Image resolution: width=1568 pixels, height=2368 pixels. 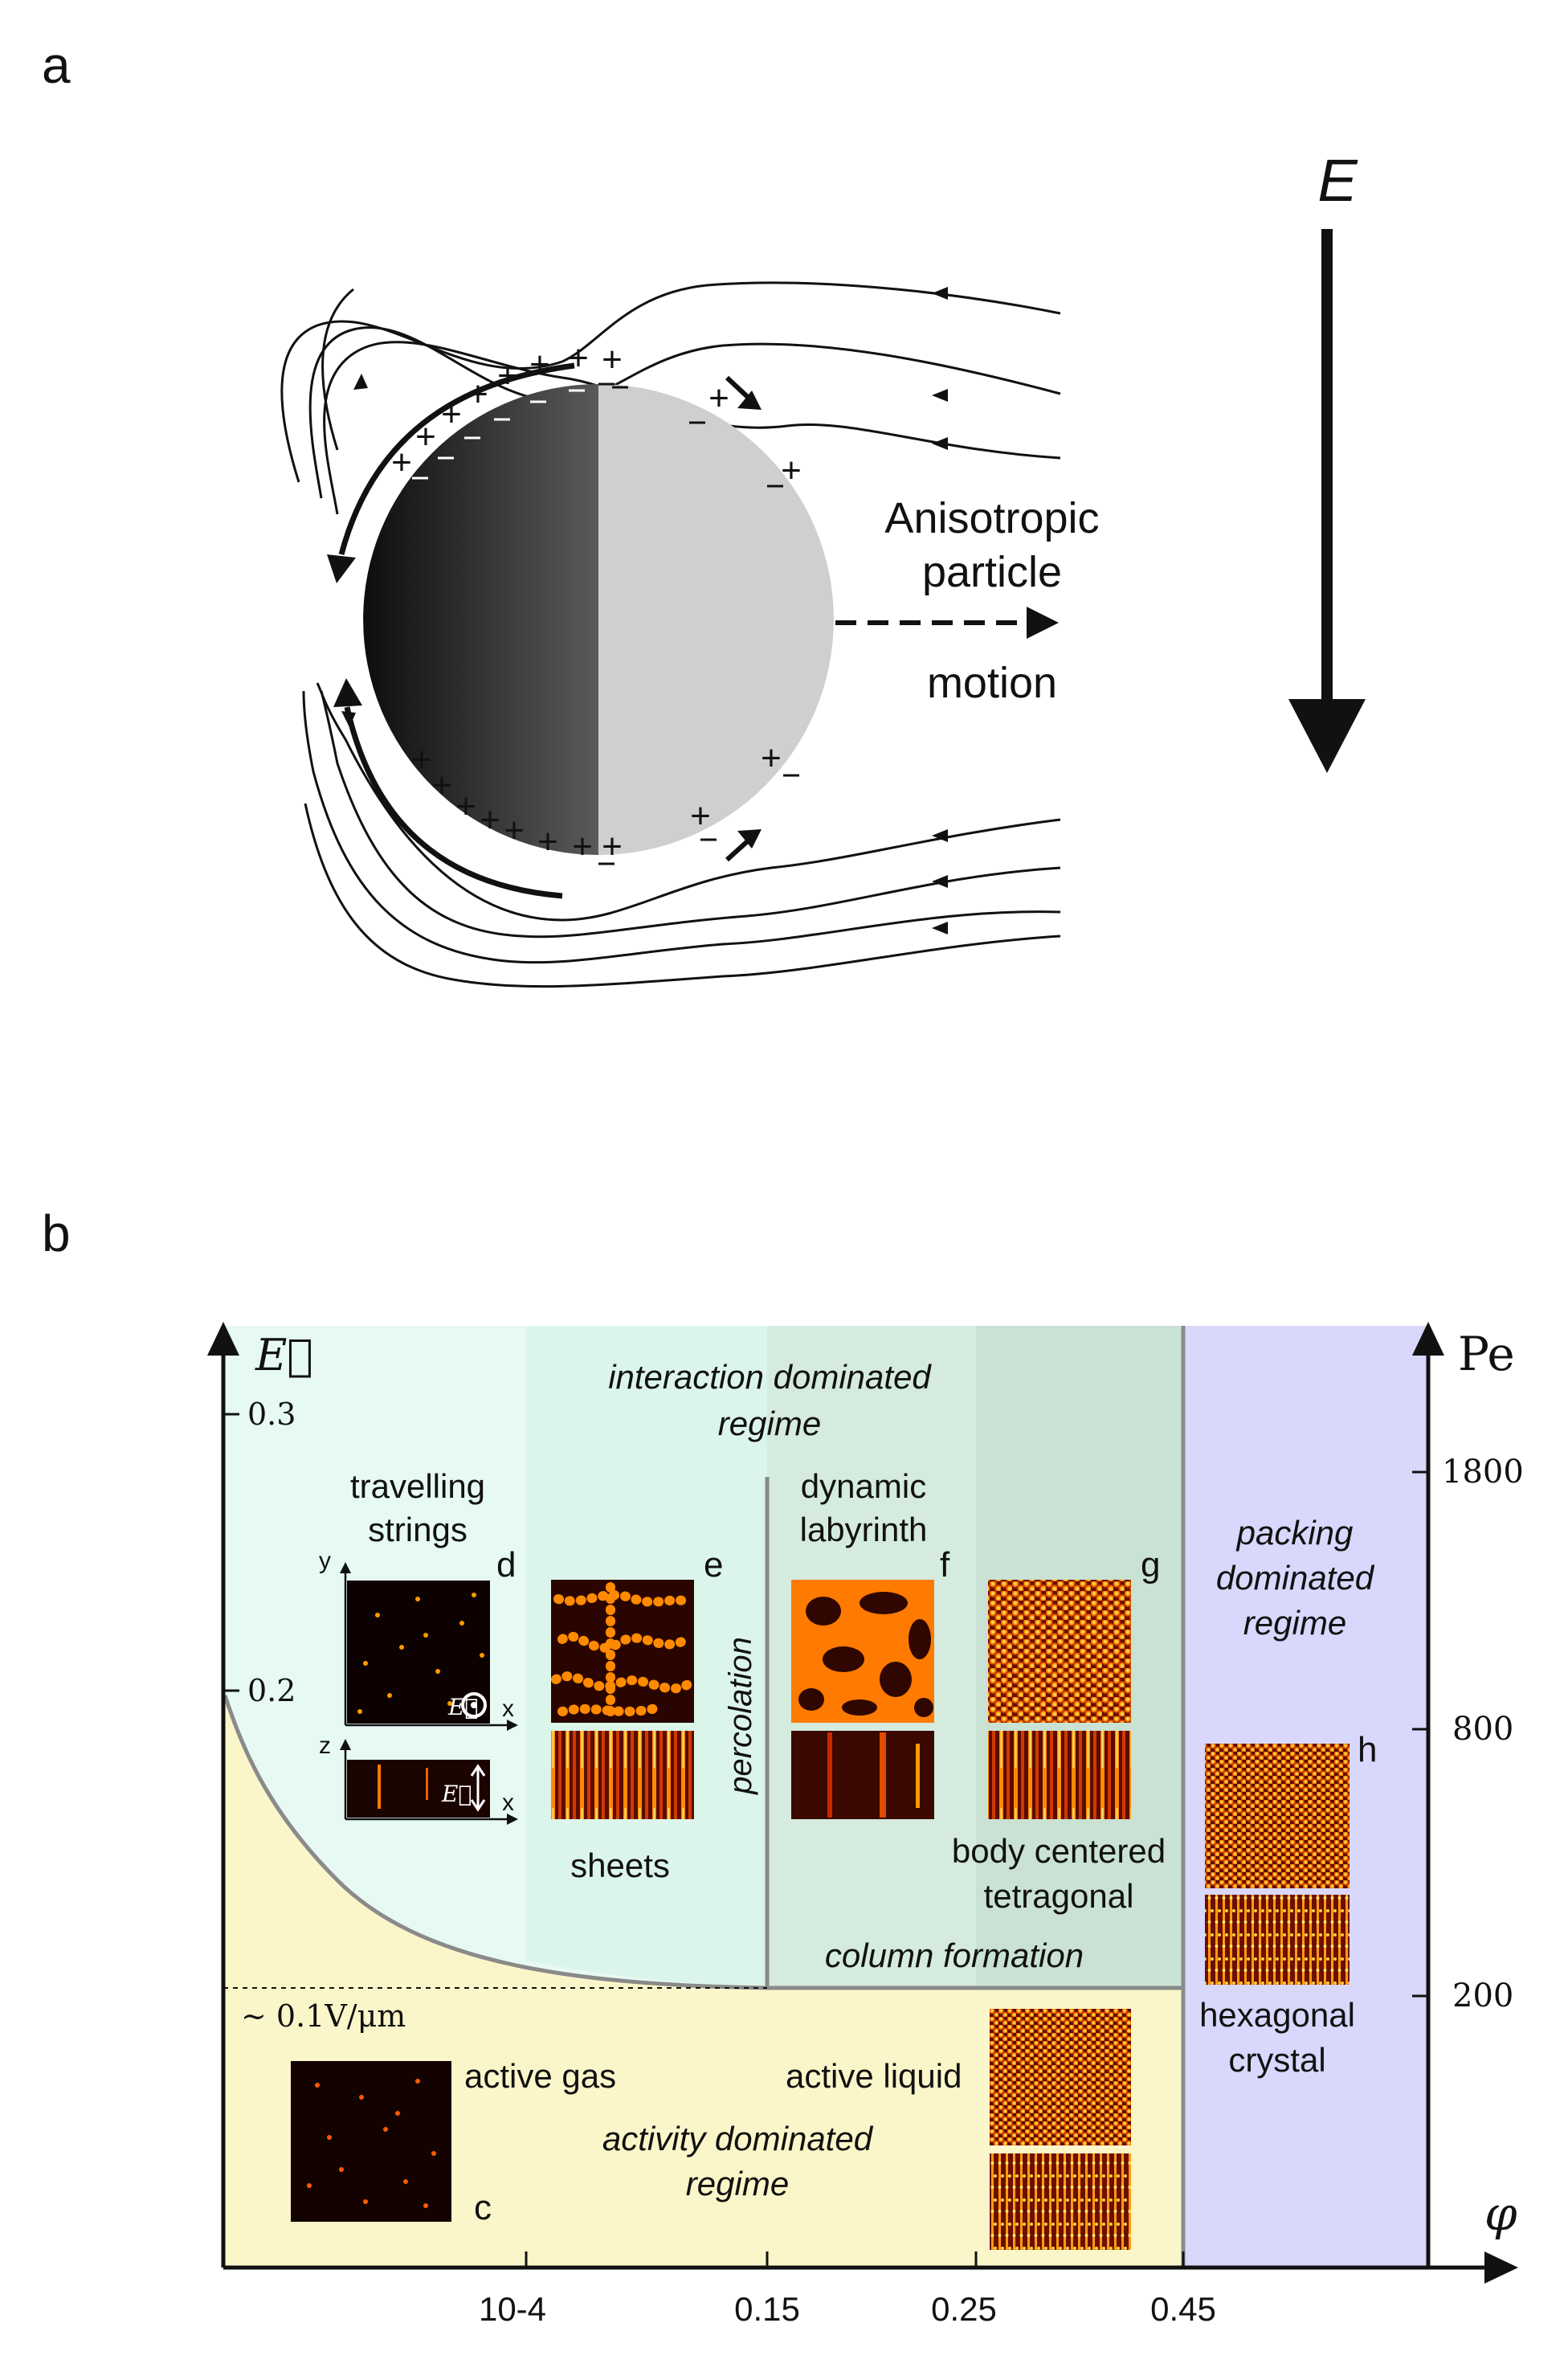 I want to click on inset-d-y-label: y, so click(x=325, y=1561).